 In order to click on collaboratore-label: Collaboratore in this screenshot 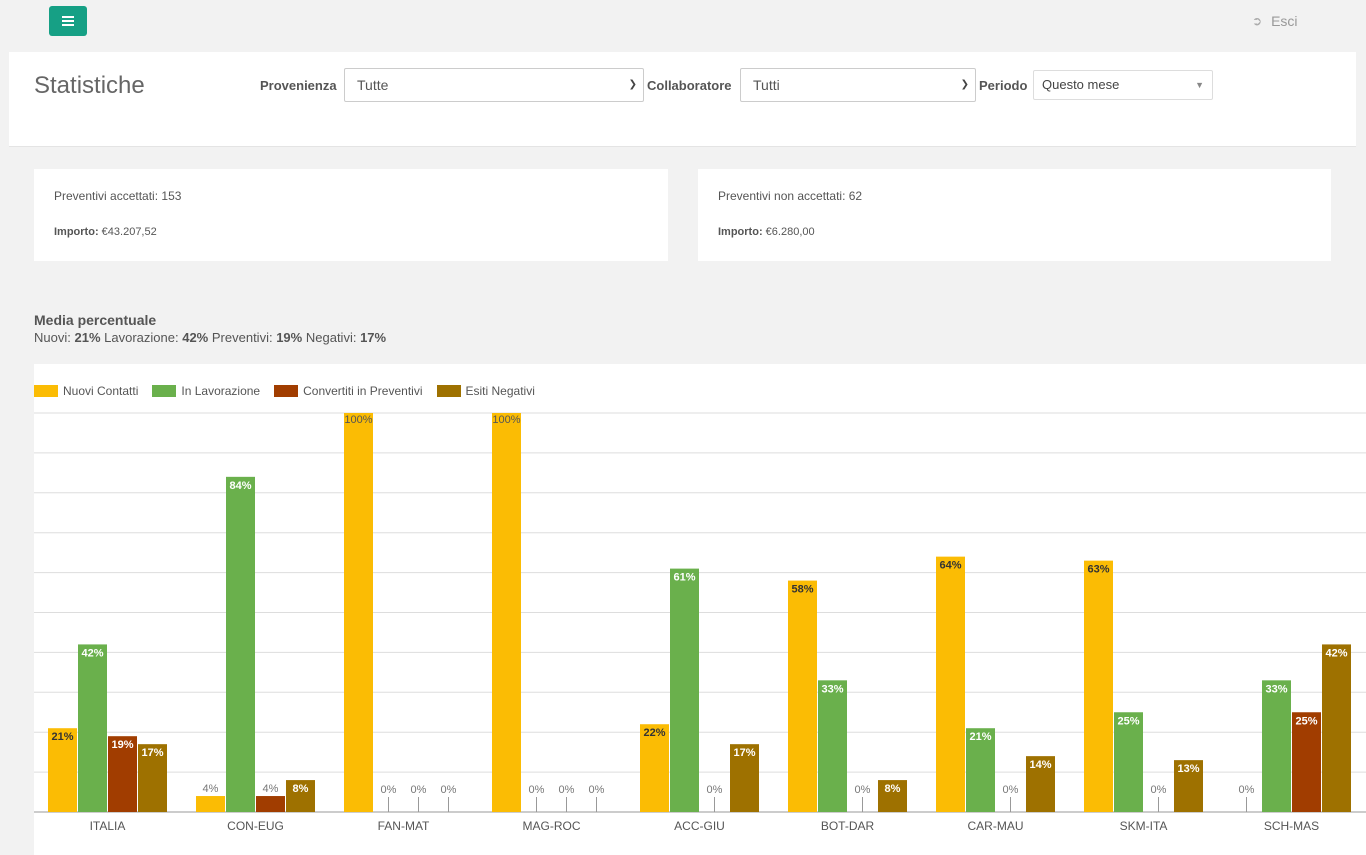, I will do `click(689, 85)`.